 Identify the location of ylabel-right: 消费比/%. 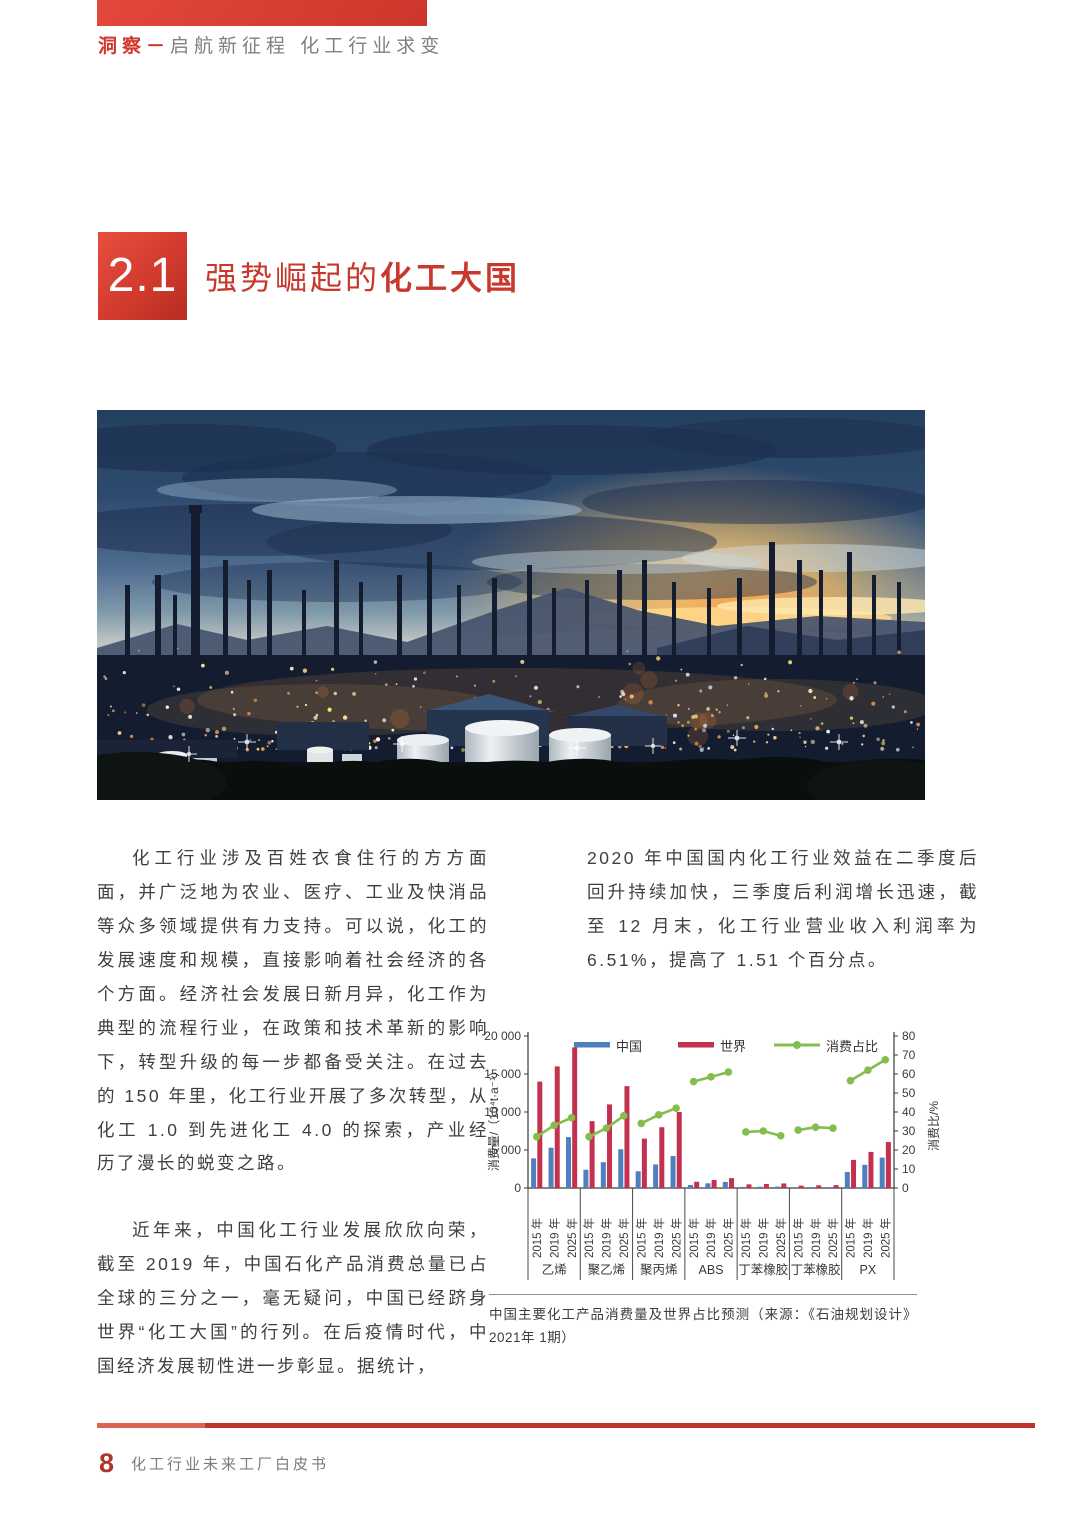
(934, 1126).